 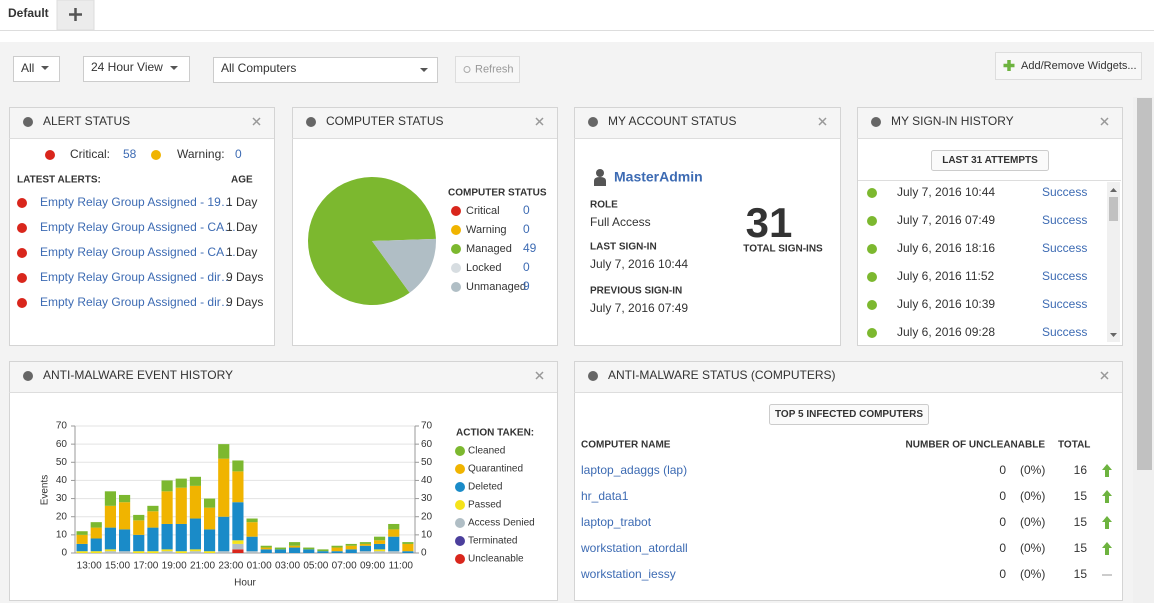 I want to click on computer-link: workstation_atordall, so click(x=634, y=548).